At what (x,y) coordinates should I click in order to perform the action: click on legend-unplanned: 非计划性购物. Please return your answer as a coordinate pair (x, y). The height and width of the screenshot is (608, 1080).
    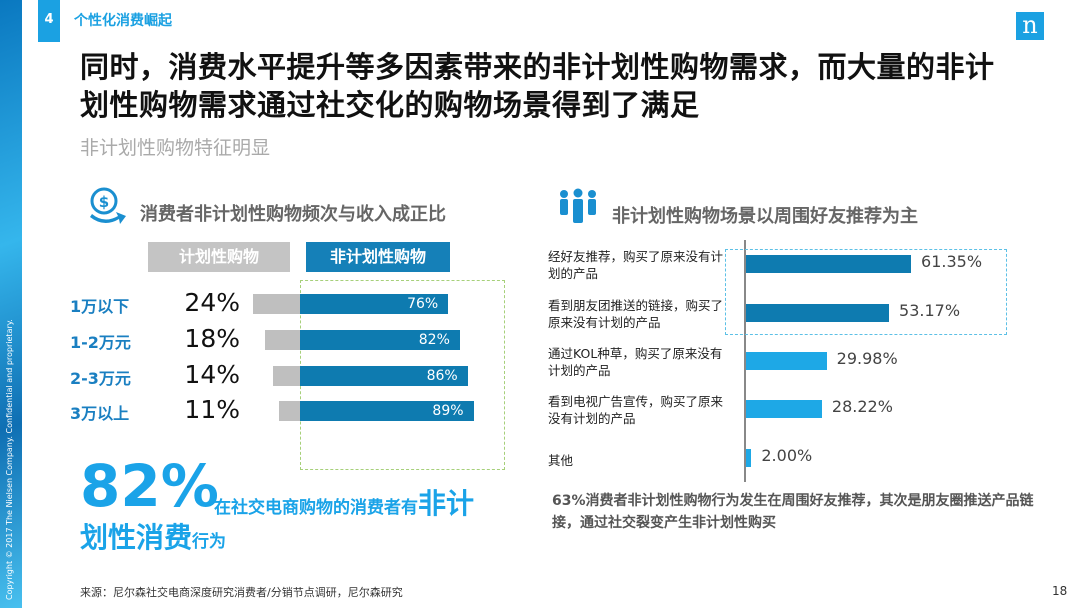
    Looking at the image, I should click on (378, 257).